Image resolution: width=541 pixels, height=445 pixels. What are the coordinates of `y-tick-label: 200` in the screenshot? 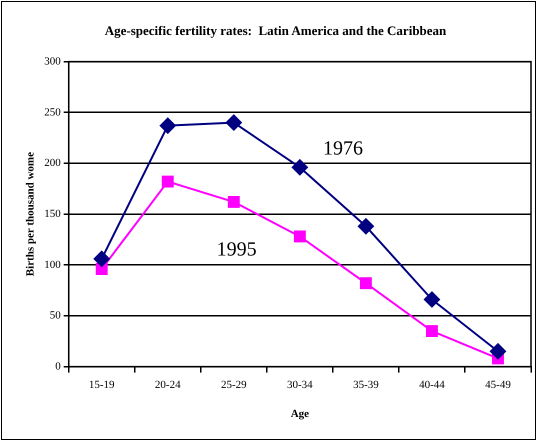 It's located at (53, 163).